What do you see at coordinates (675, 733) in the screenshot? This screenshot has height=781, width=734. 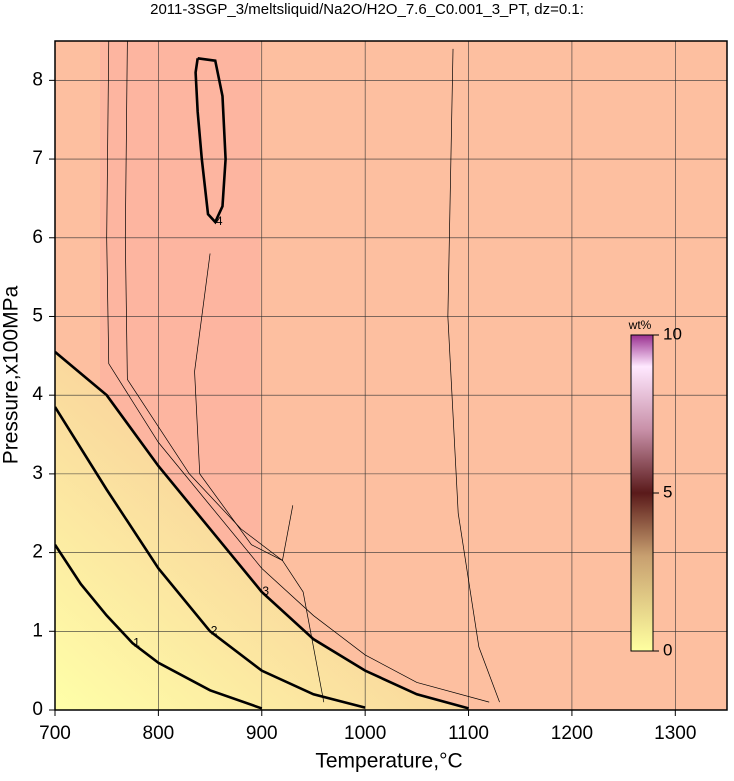 I see `x-tick-label: 1300` at bounding box center [675, 733].